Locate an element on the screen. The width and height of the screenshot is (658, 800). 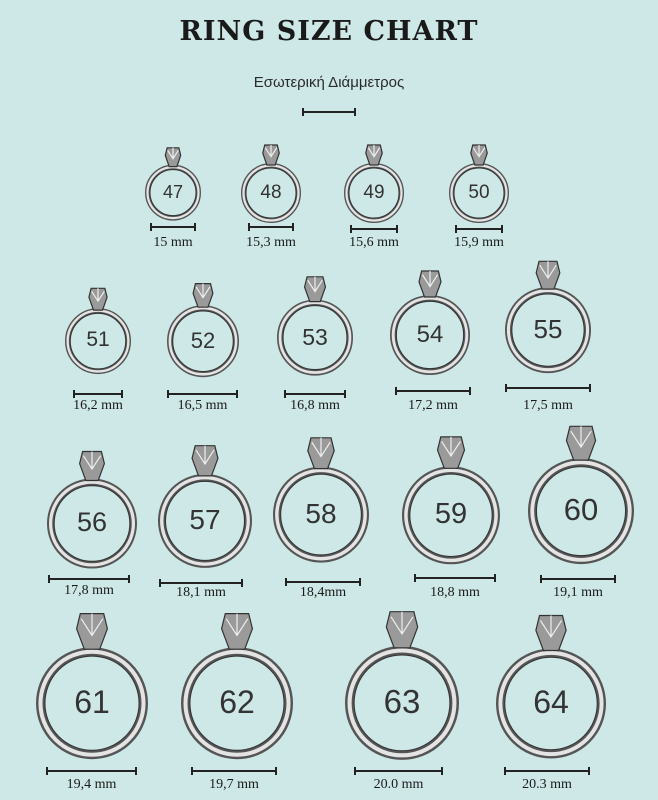
ring-size-49: 49 is located at coordinates (374, 187).